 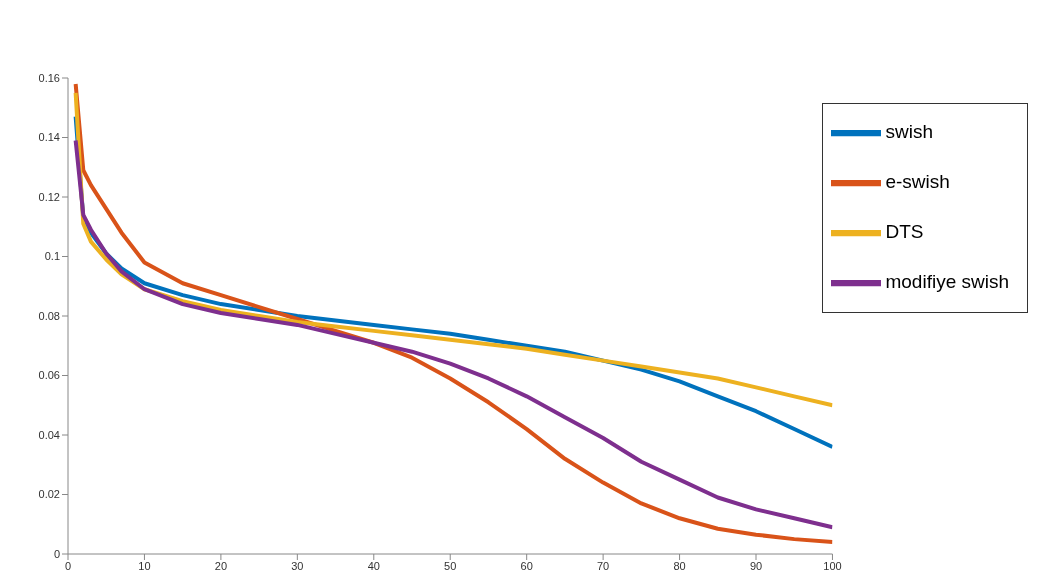 I want to click on x-tick-label: 90, so click(x=756, y=565).